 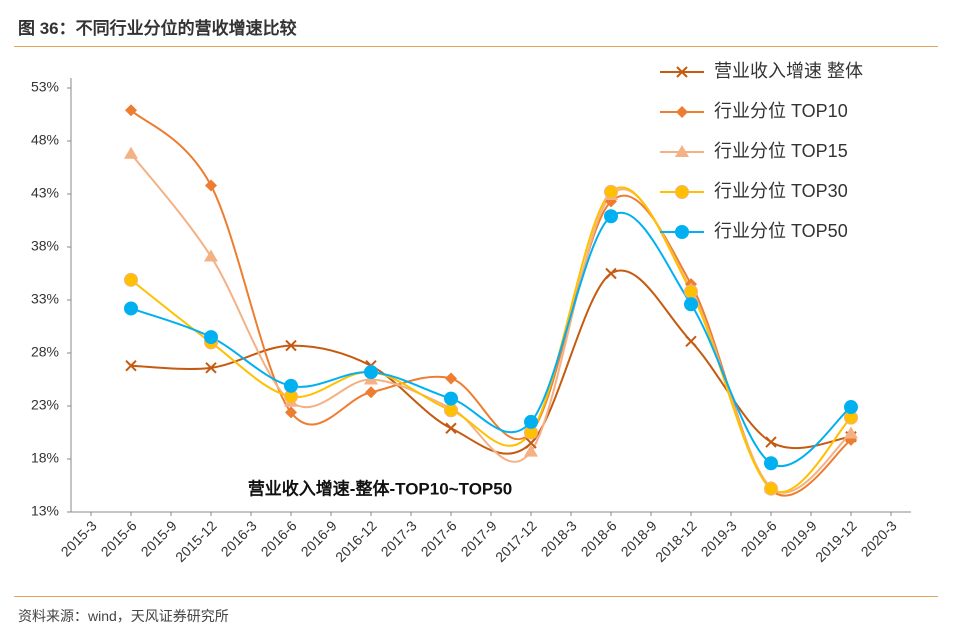 What do you see at coordinates (516, 541) in the screenshot?
I see `x-tick-label: 2017-12` at bounding box center [516, 541].